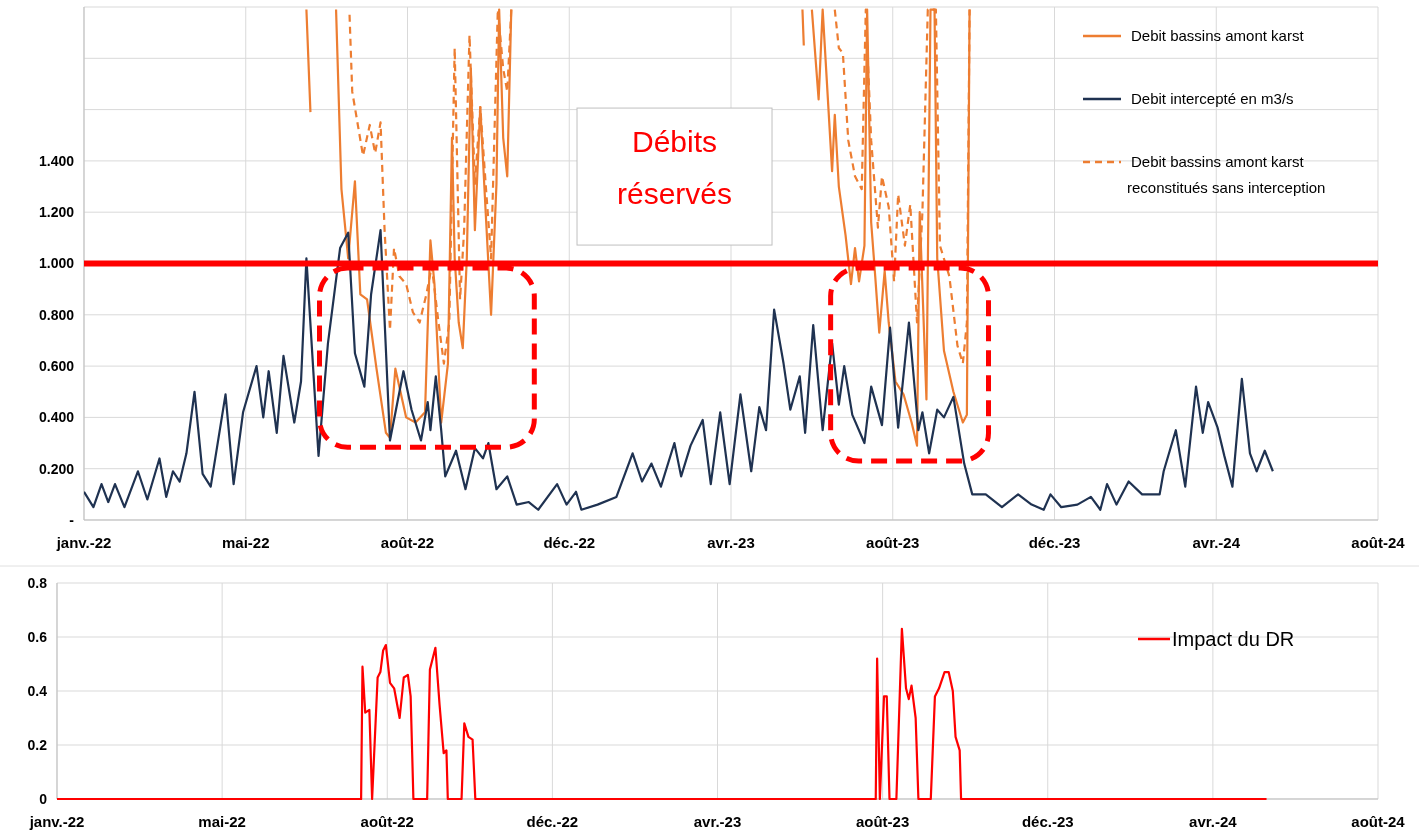  Describe the element at coordinates (56, 314) in the screenshot. I see `y-tick-label: 0.800` at that location.